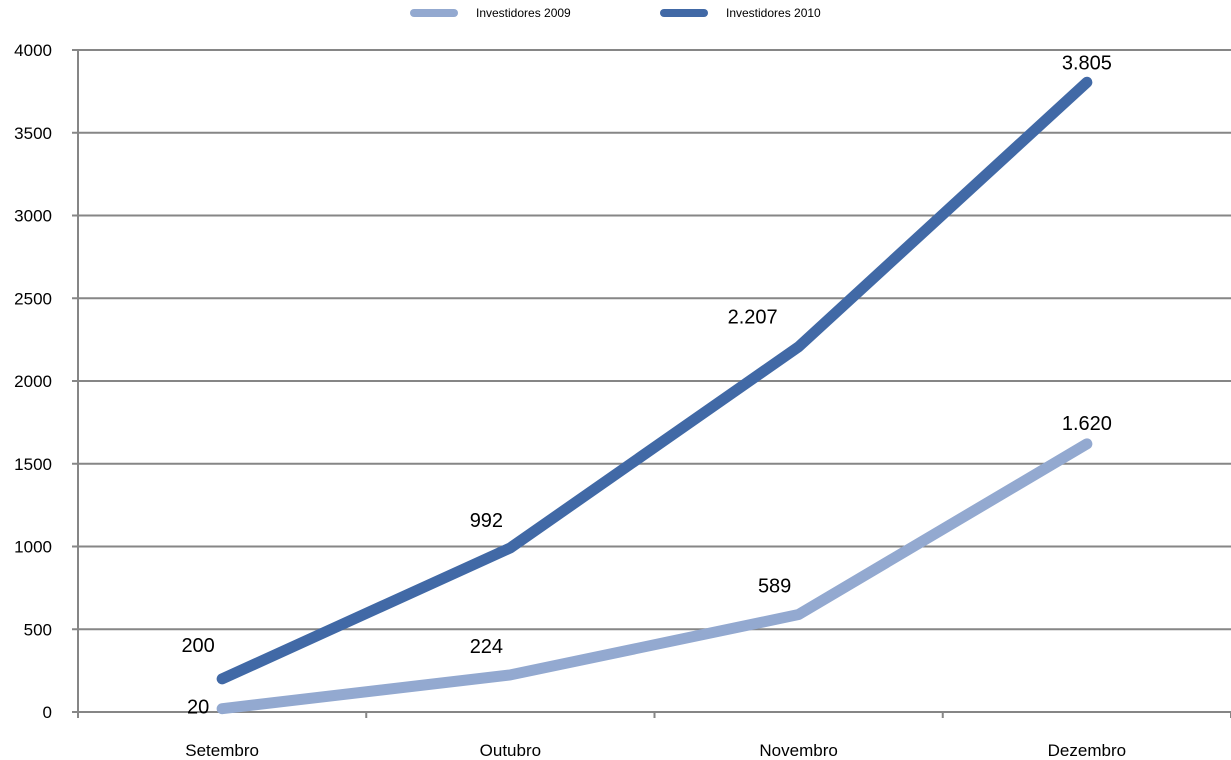  I want to click on data-label: 2.207, so click(753, 318).